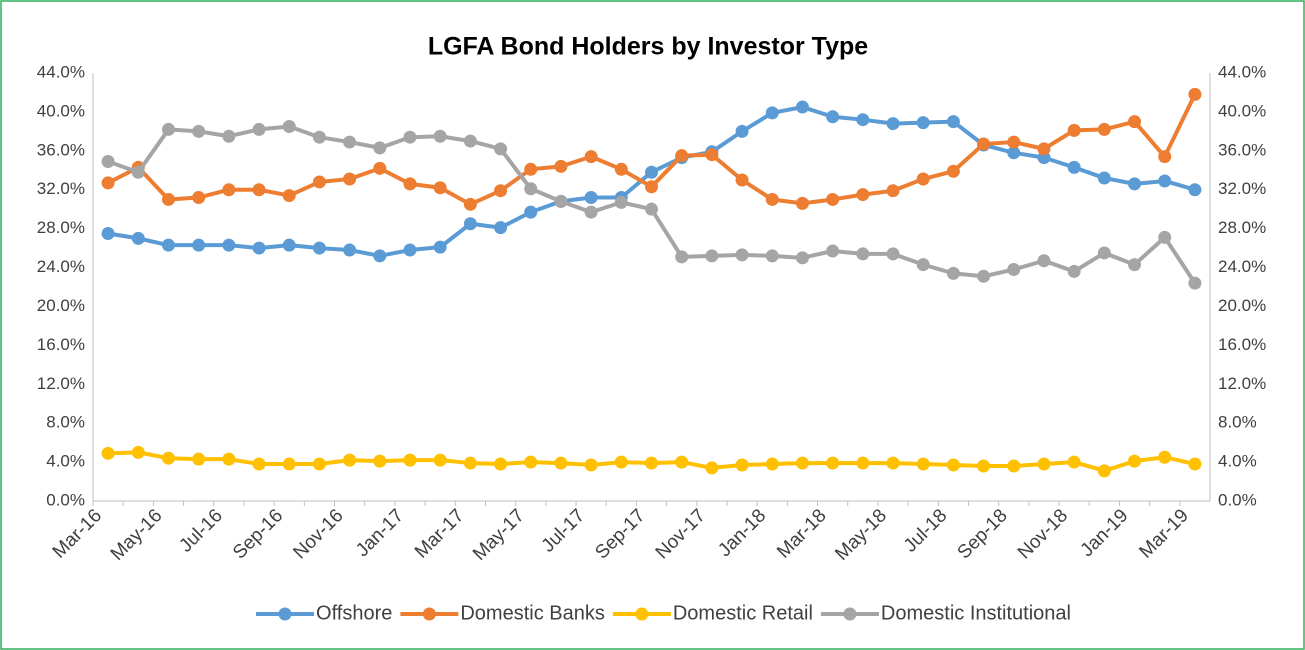 Image resolution: width=1305 pixels, height=650 pixels. Describe the element at coordinates (61, 305) in the screenshot. I see `y-tick-label: 20.0%` at that location.